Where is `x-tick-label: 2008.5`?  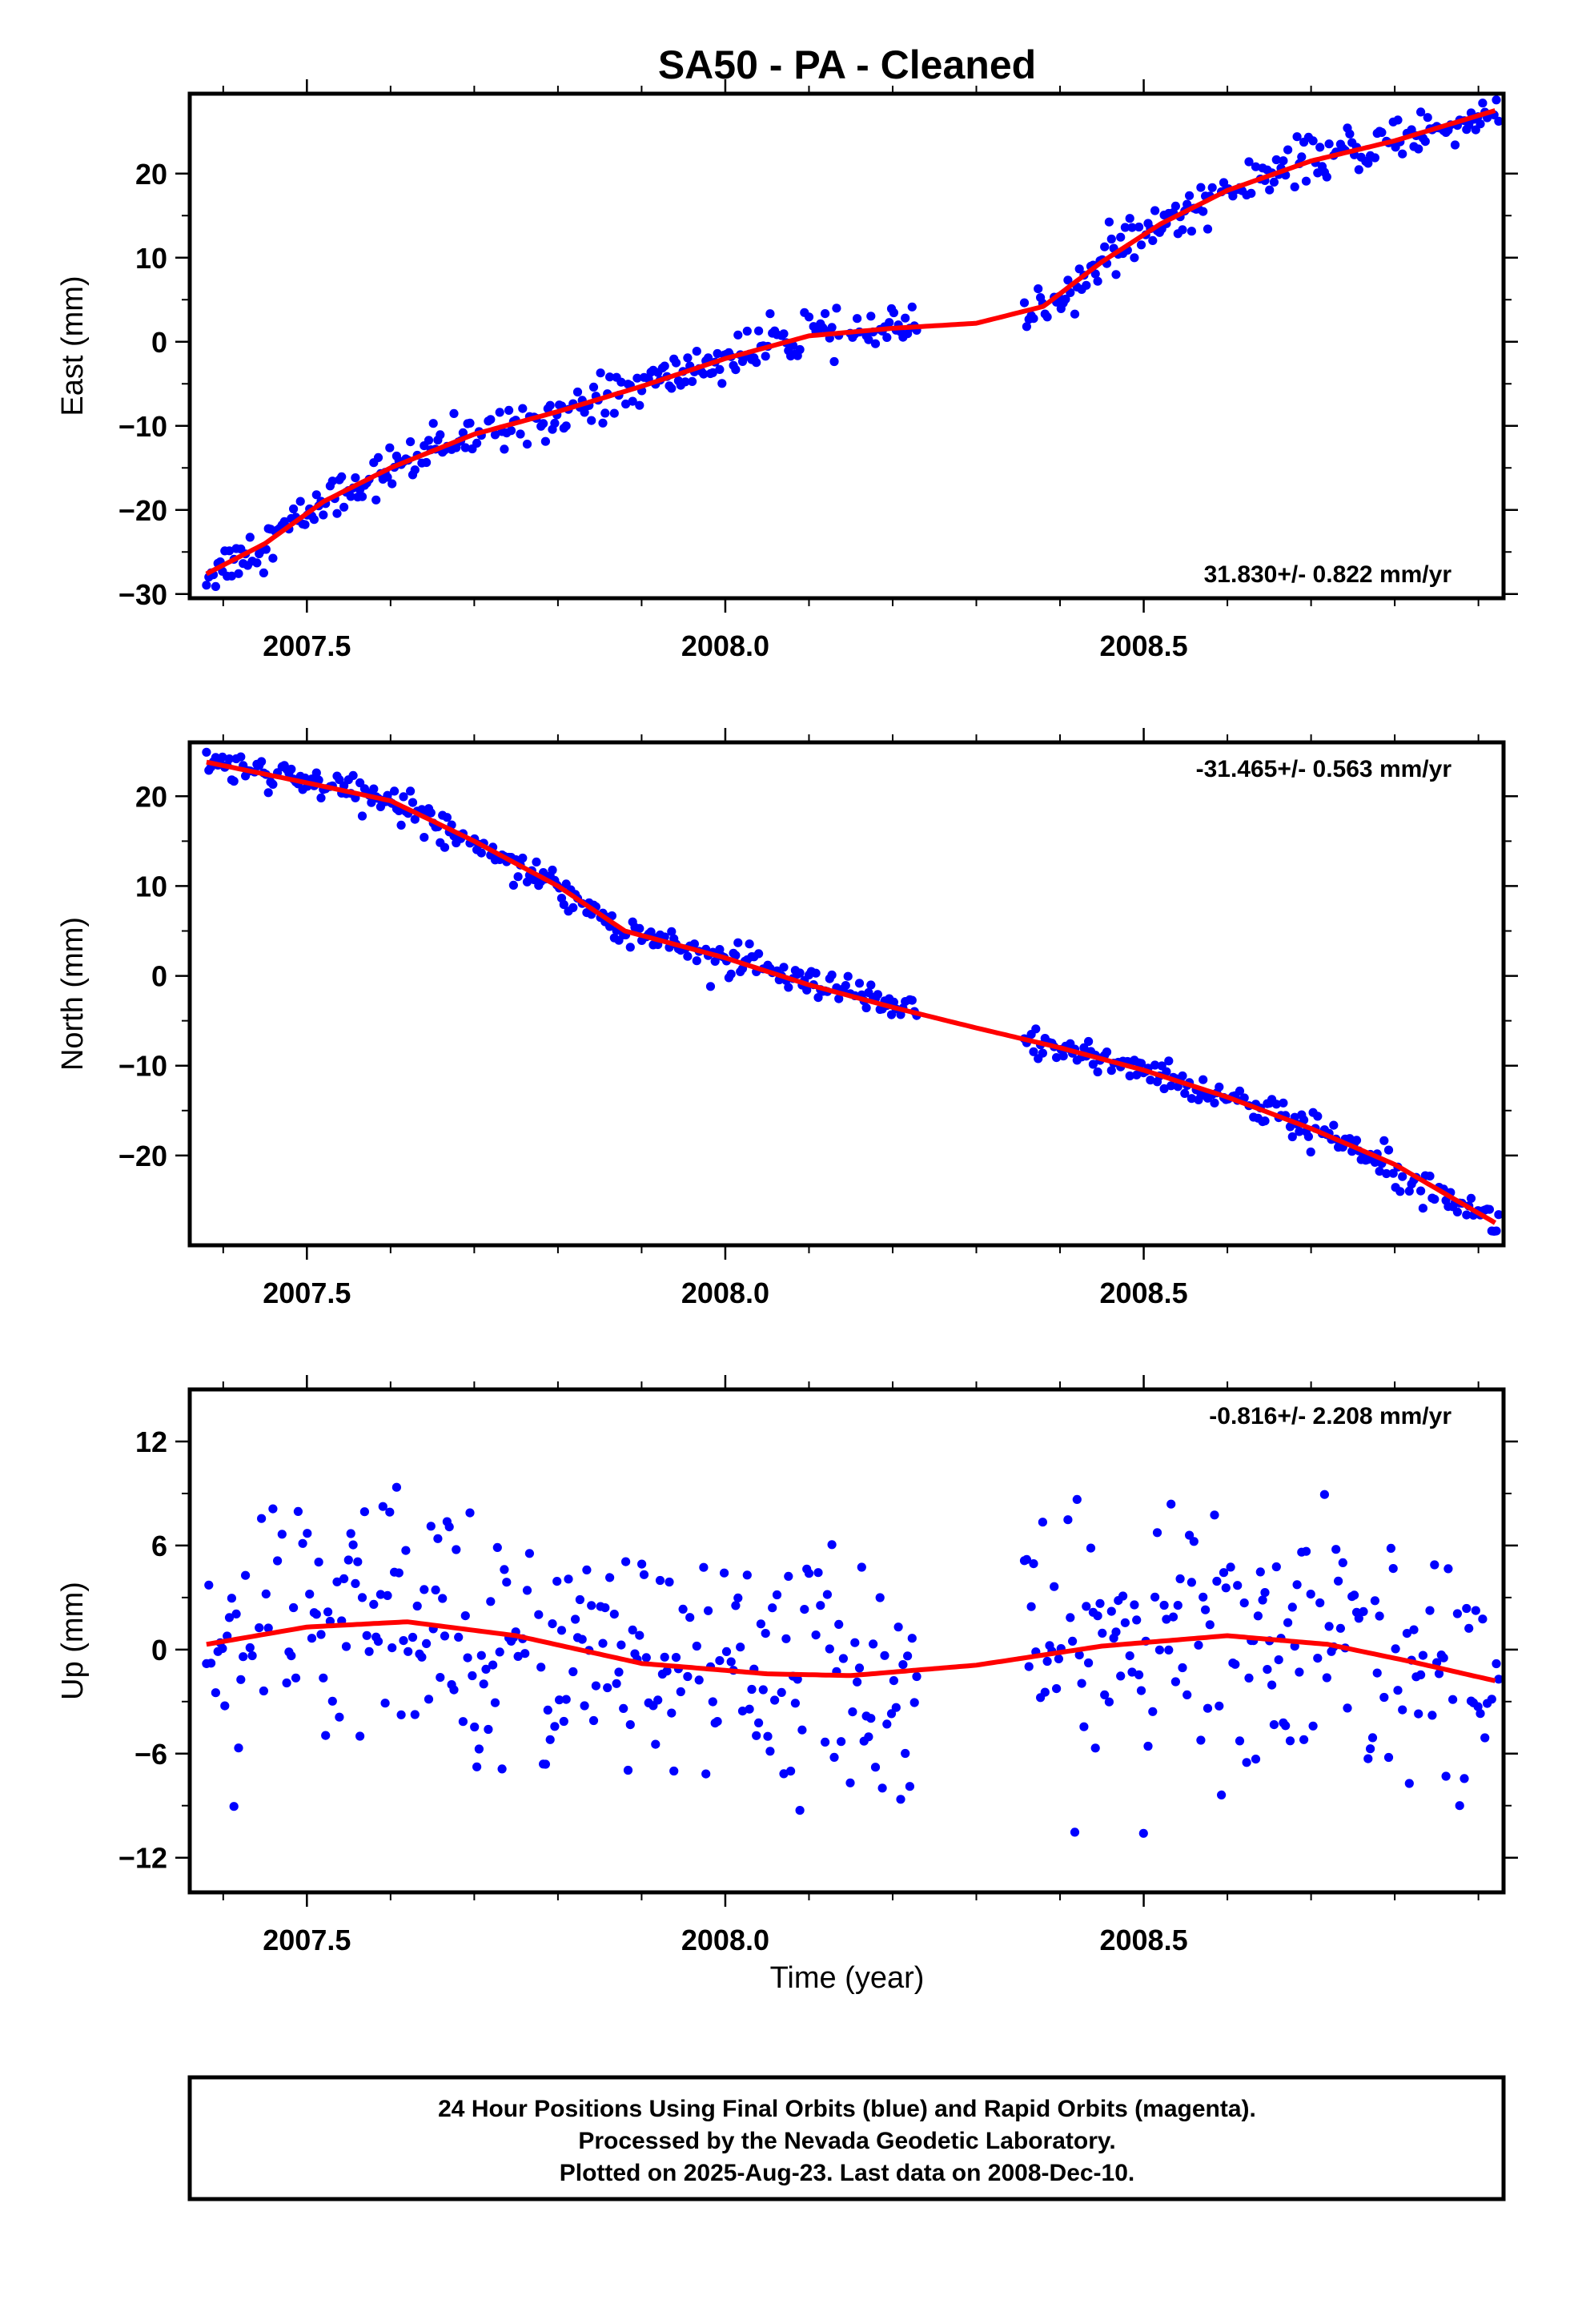 x-tick-label: 2008.5 is located at coordinates (1143, 1940).